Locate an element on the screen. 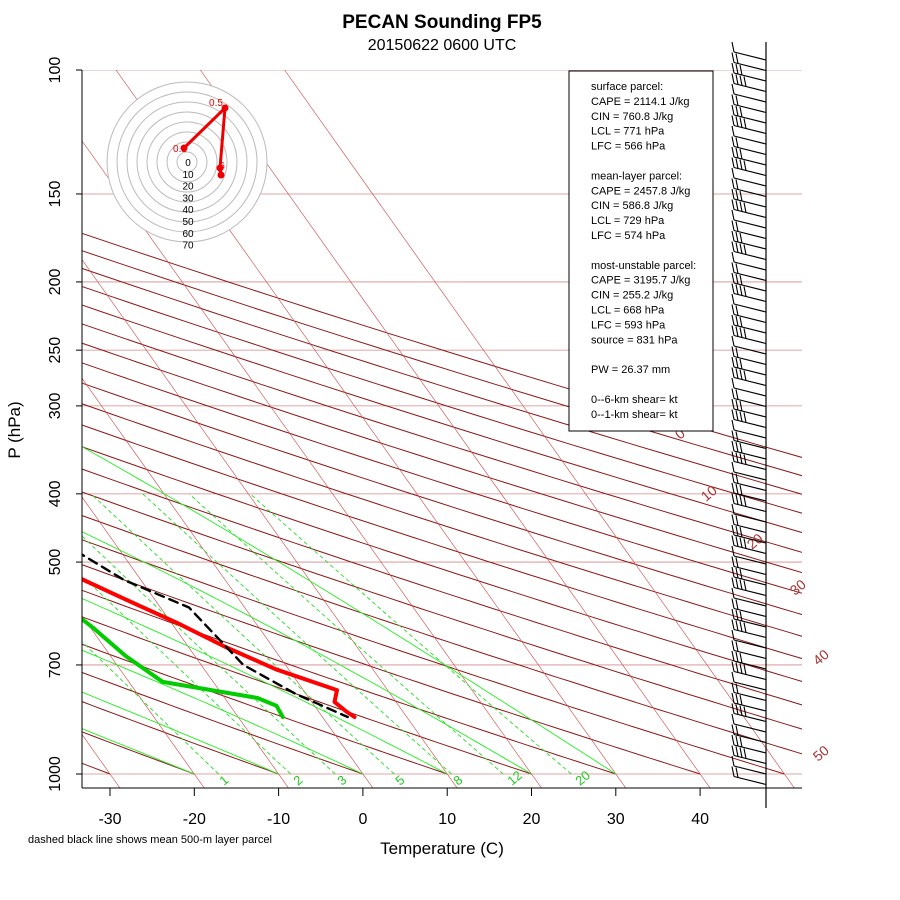  info-line: CIN = 760.8 J/kg is located at coordinates (632, 117).